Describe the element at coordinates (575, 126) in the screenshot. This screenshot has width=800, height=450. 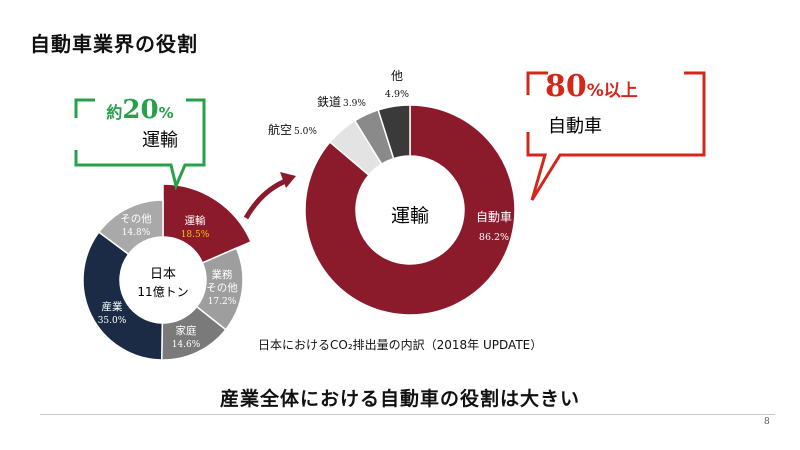
I see `red-callout-label: 自動車` at that location.